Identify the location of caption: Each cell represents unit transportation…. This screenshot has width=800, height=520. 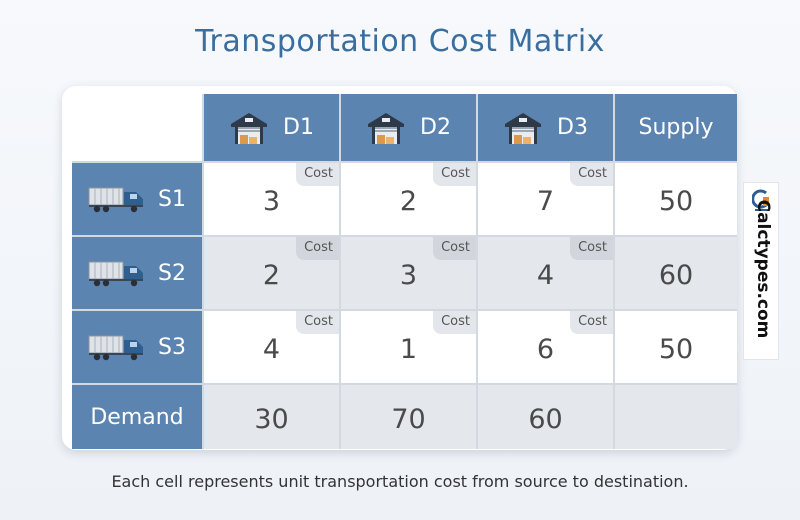
(400, 481).